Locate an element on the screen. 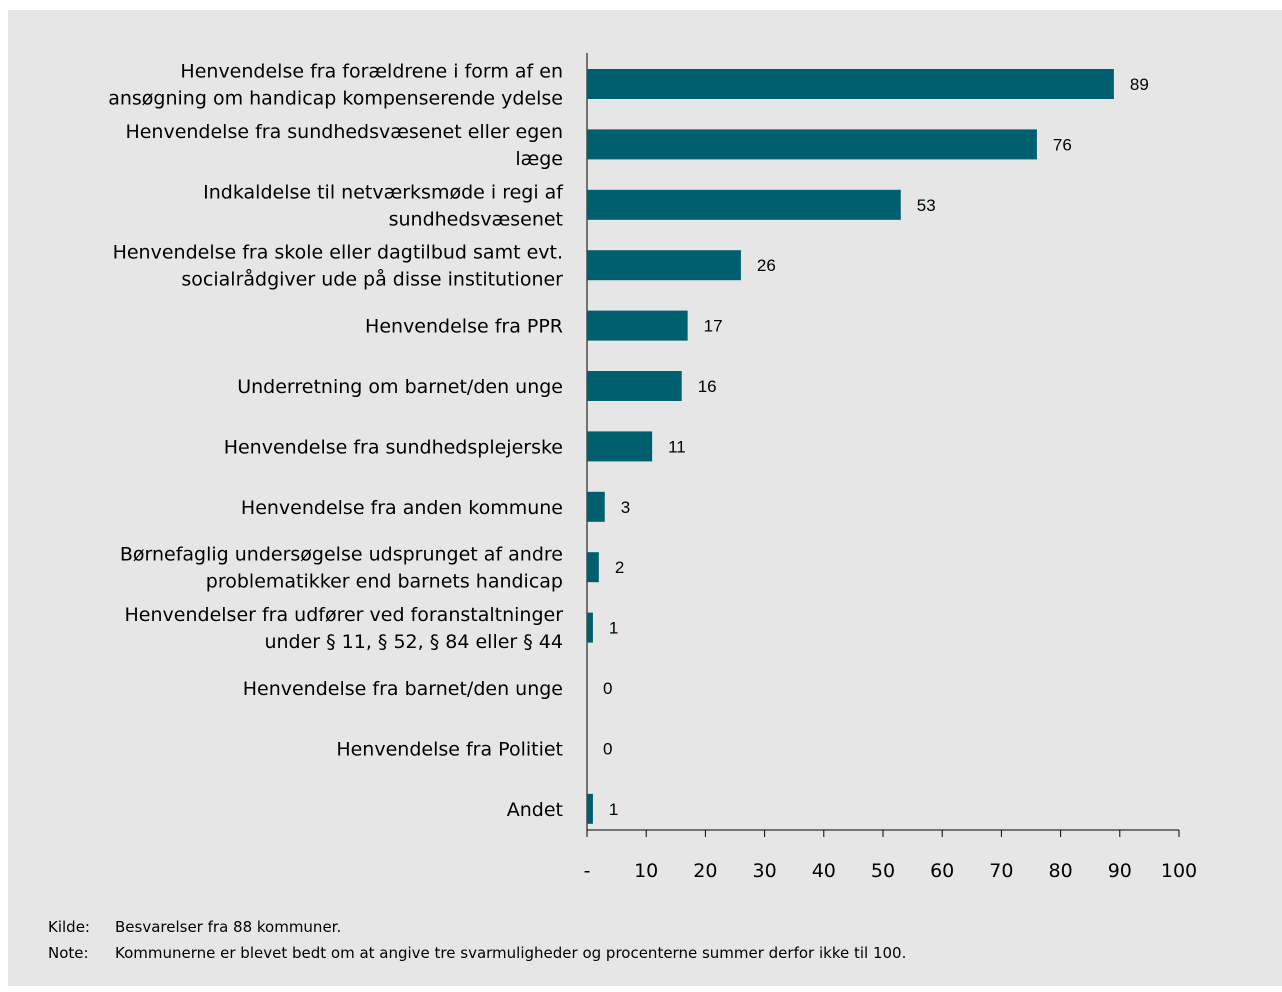  category-label: Henvendelse fra PPR is located at coordinates (464, 327).